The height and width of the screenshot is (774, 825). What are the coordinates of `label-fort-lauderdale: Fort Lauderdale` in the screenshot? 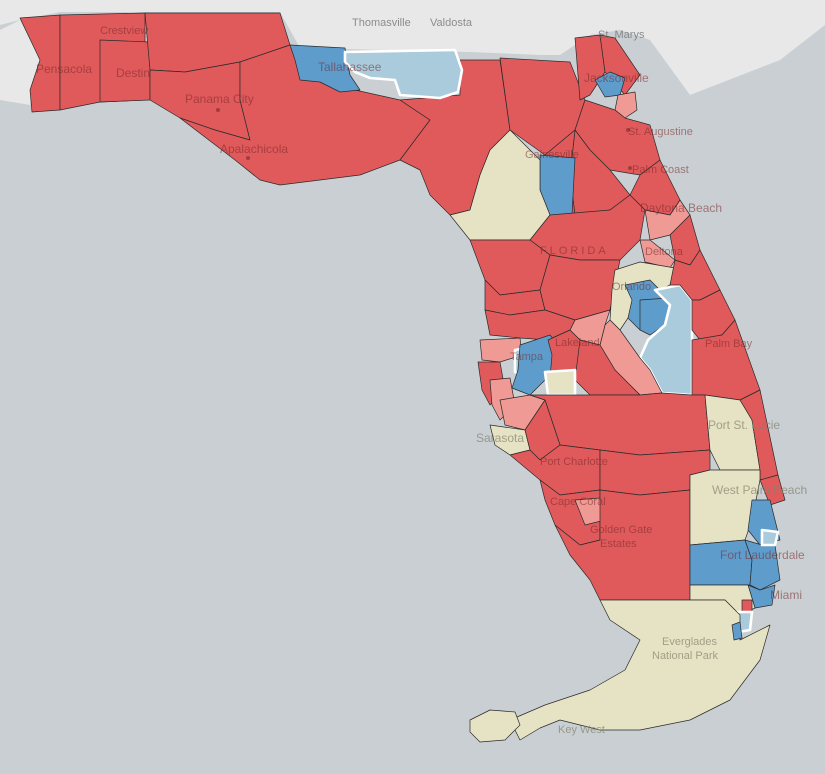 It's located at (762, 555).